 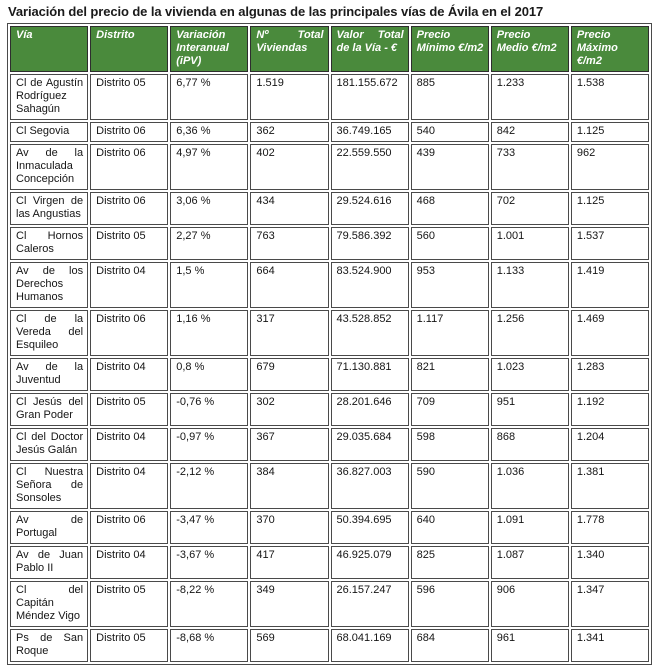 What do you see at coordinates (49, 486) in the screenshot?
I see `cell-via: Cl Nuestra Señora de Sonsoles` at bounding box center [49, 486].